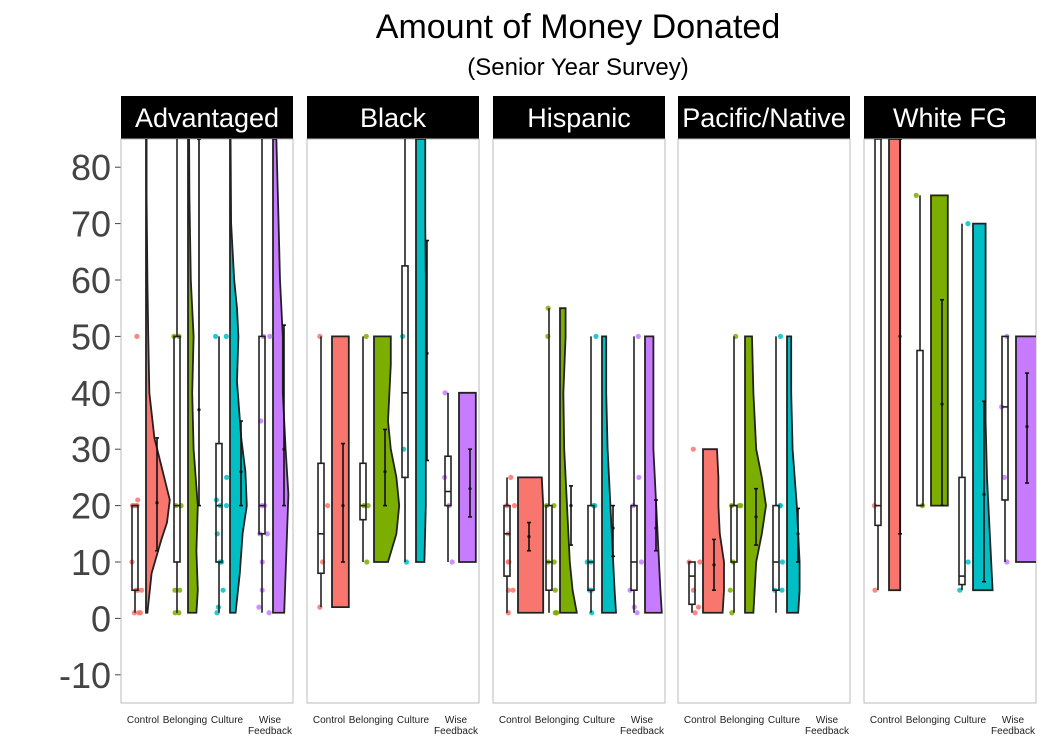 This screenshot has height=750, width=1050. What do you see at coordinates (91, 167) in the screenshot?
I see `y-tick-label: 80` at bounding box center [91, 167].